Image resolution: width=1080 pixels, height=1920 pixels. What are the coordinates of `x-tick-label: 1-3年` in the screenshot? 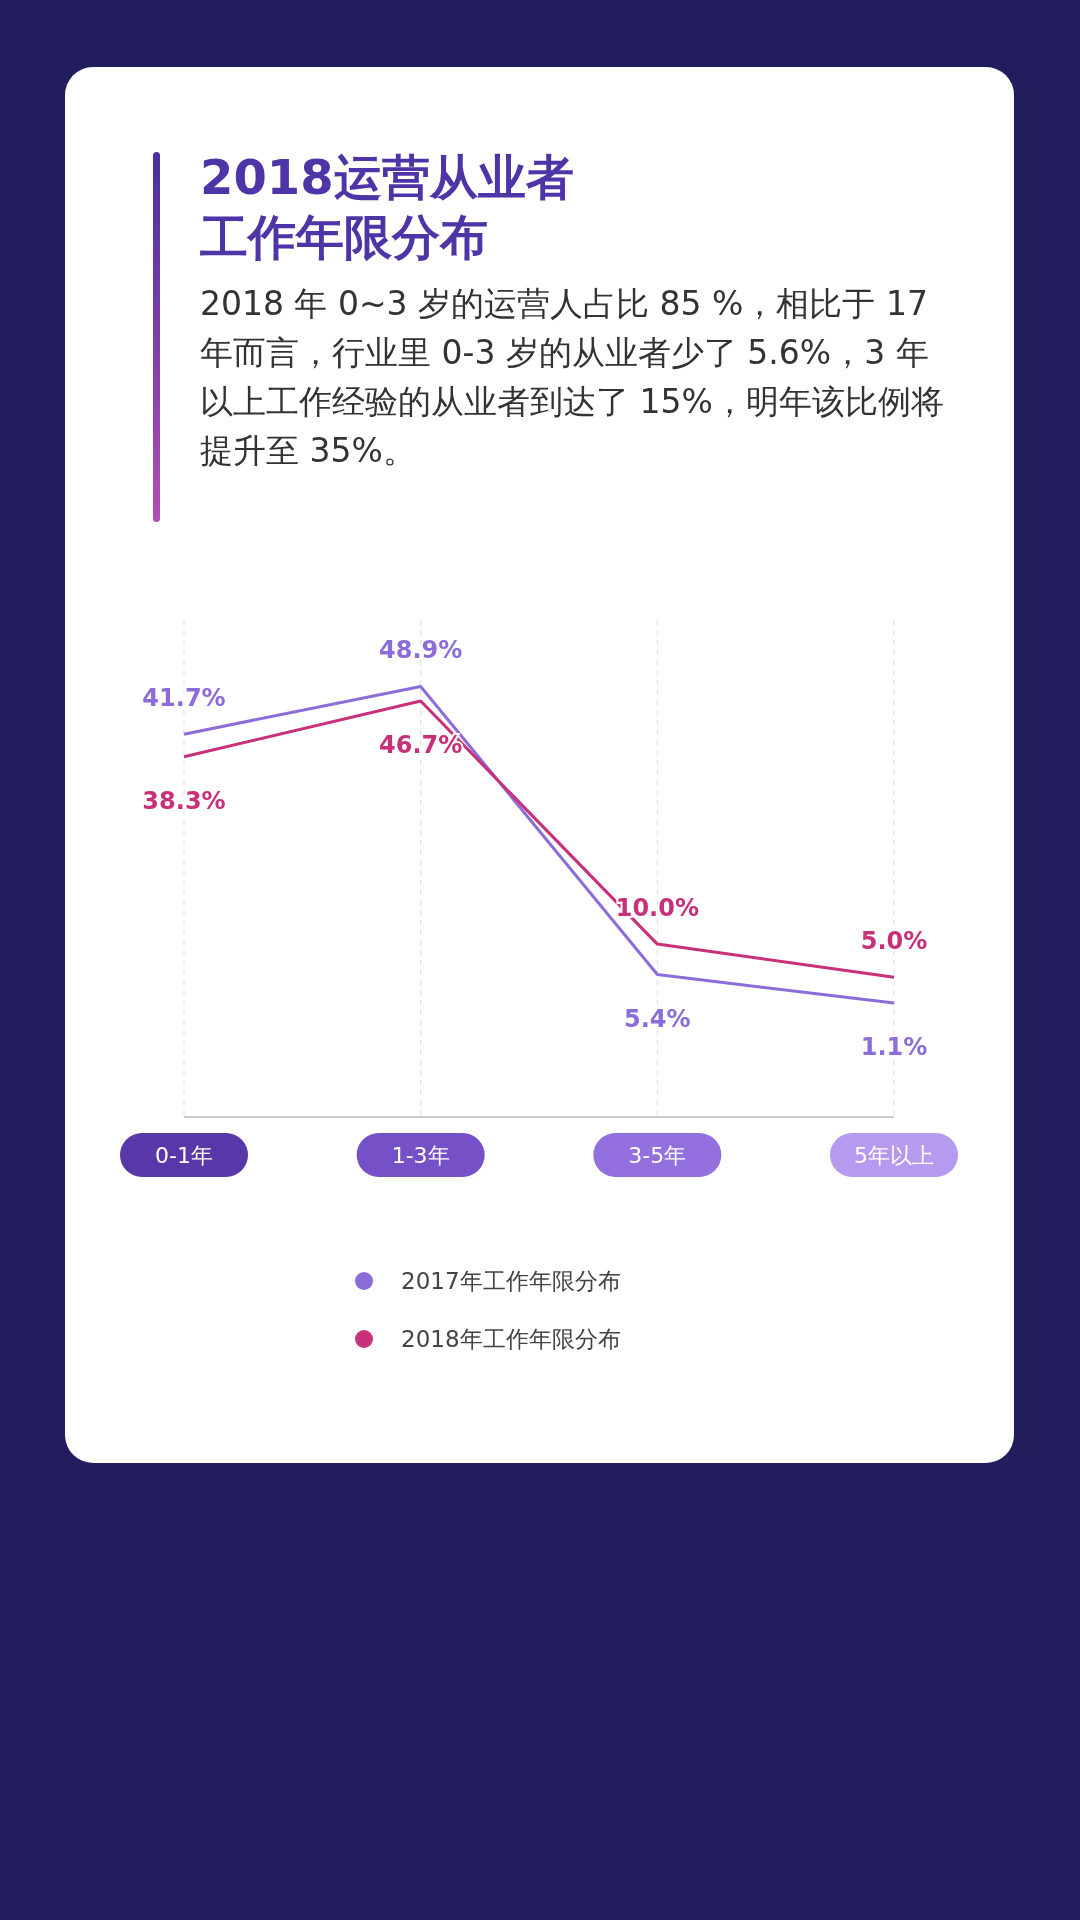 It's located at (420, 1155).